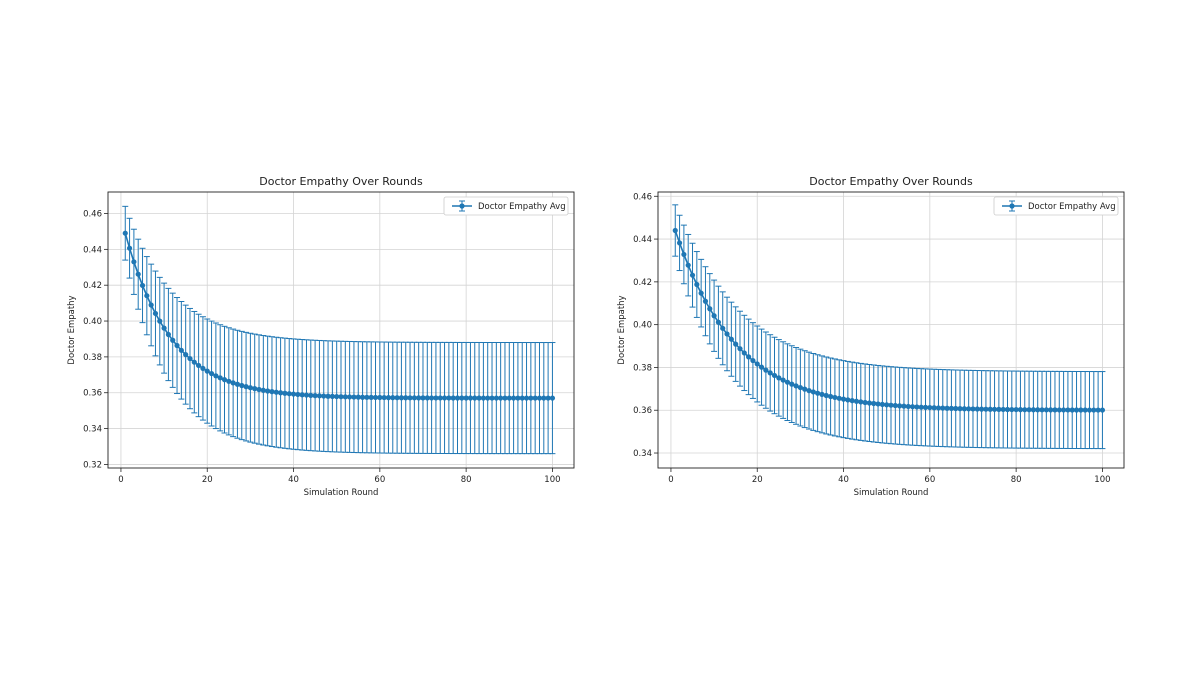 The height and width of the screenshot is (673, 1196). I want to click on y-axis-label: Doctor Empathy, so click(622, 329).